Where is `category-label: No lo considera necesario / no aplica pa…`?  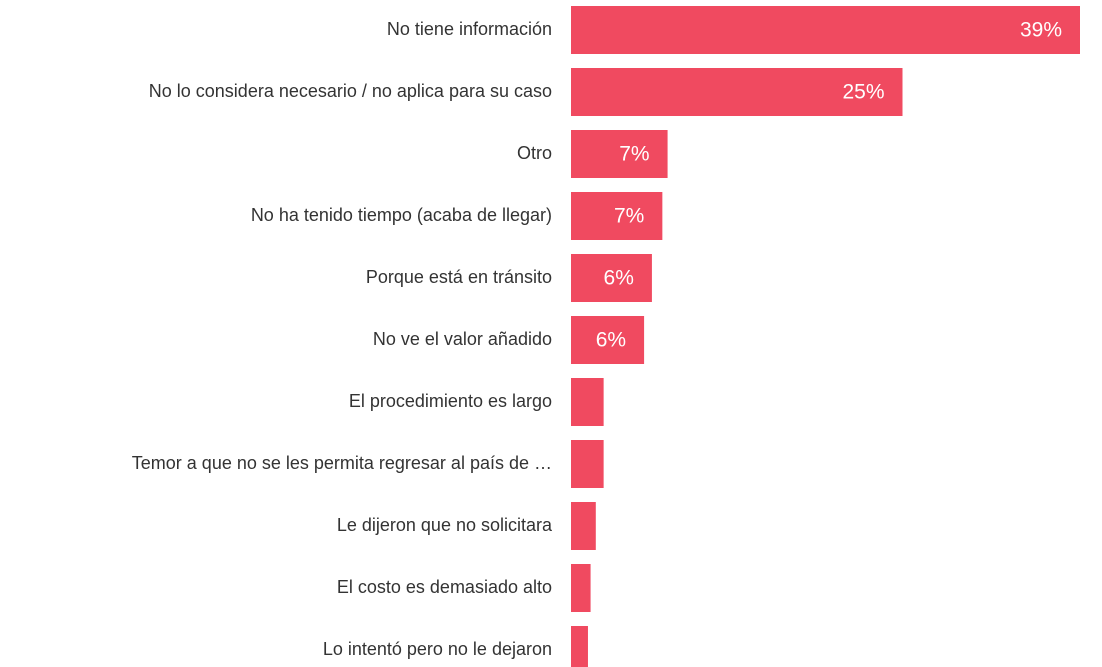
category-label: No lo considera necesario / no aplica pa… is located at coordinates (350, 91).